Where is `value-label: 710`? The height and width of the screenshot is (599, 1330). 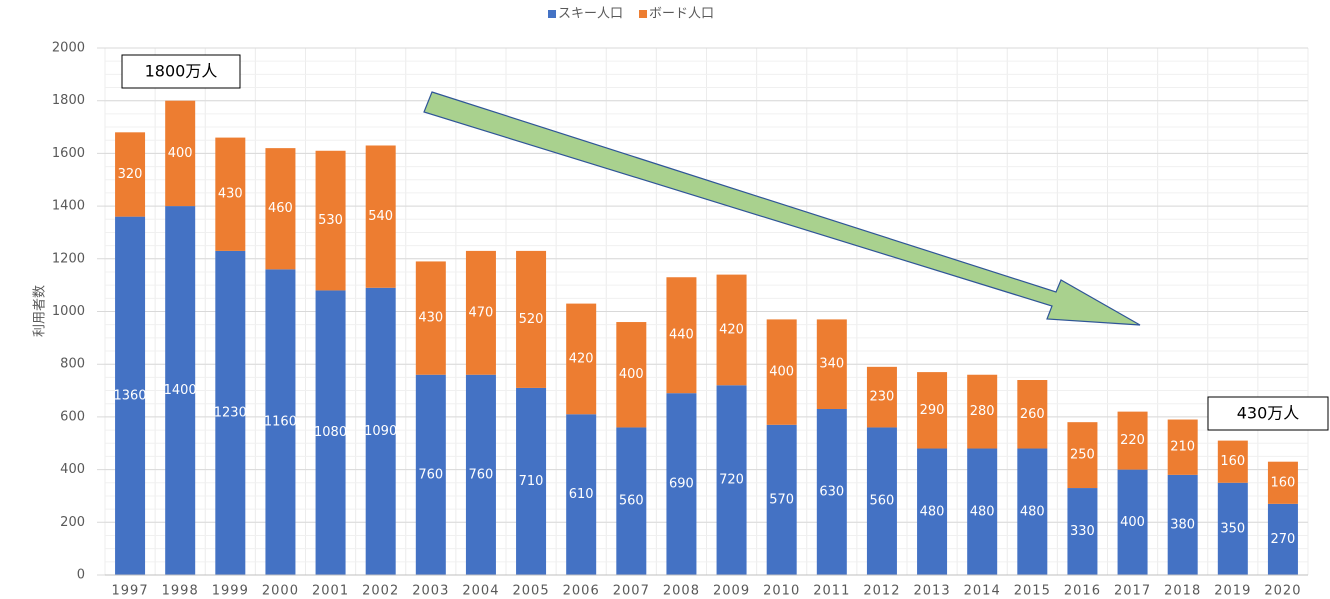 value-label: 710 is located at coordinates (531, 481).